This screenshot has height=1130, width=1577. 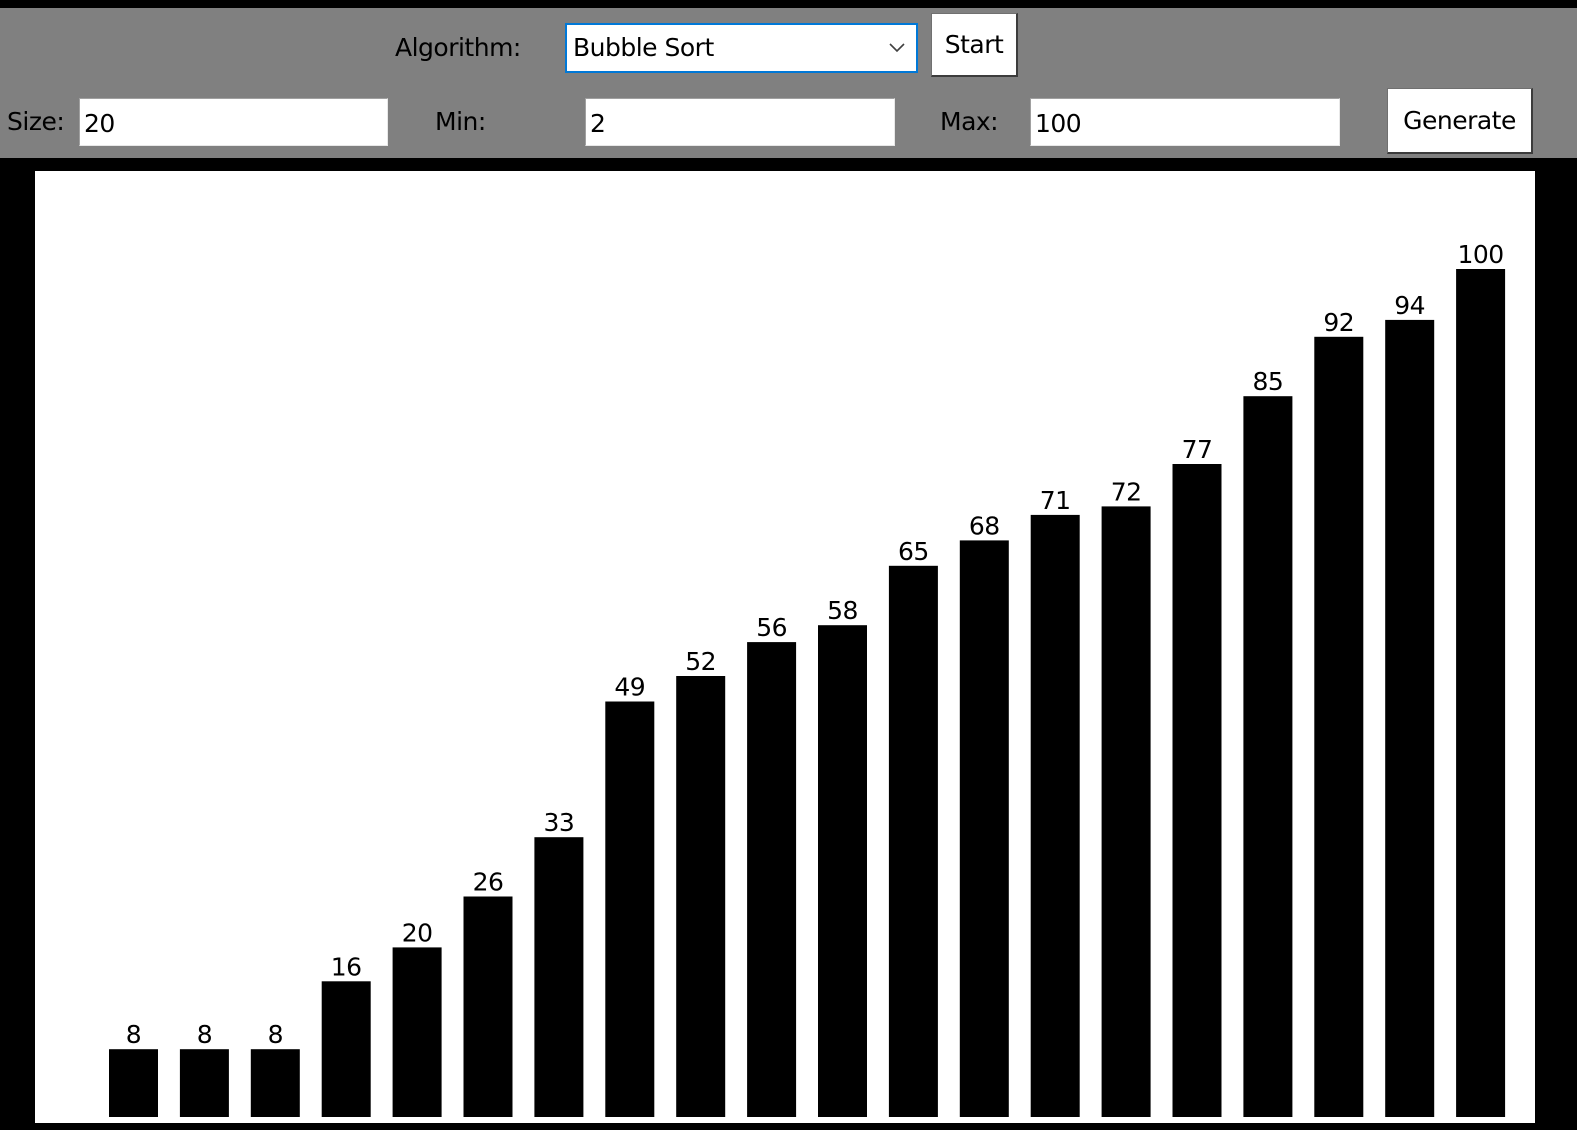 I want to click on algorithm-selected-value: Bubble Sort, so click(x=643, y=47).